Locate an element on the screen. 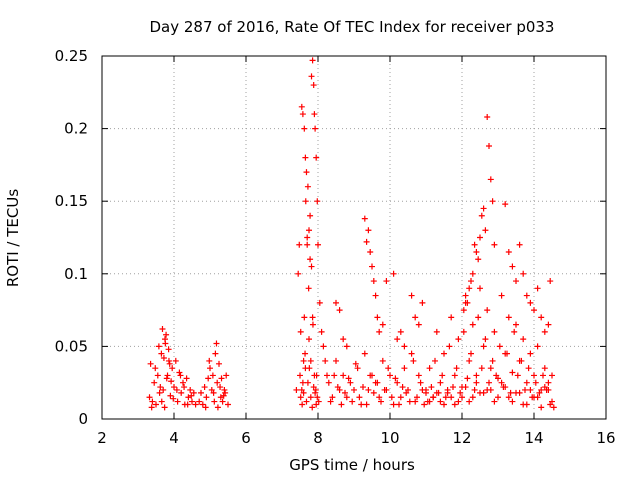 The image size is (640, 480). y-tick-label: 0.1 is located at coordinates (76, 274).